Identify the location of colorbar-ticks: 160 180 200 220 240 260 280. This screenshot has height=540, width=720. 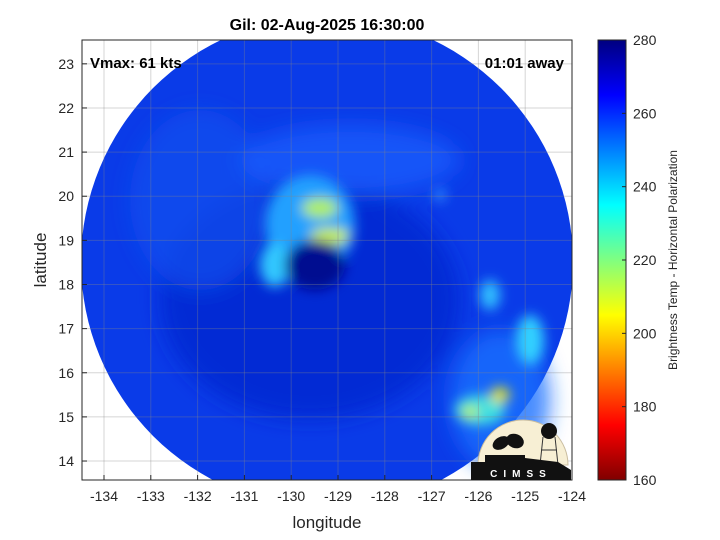
(639, 260).